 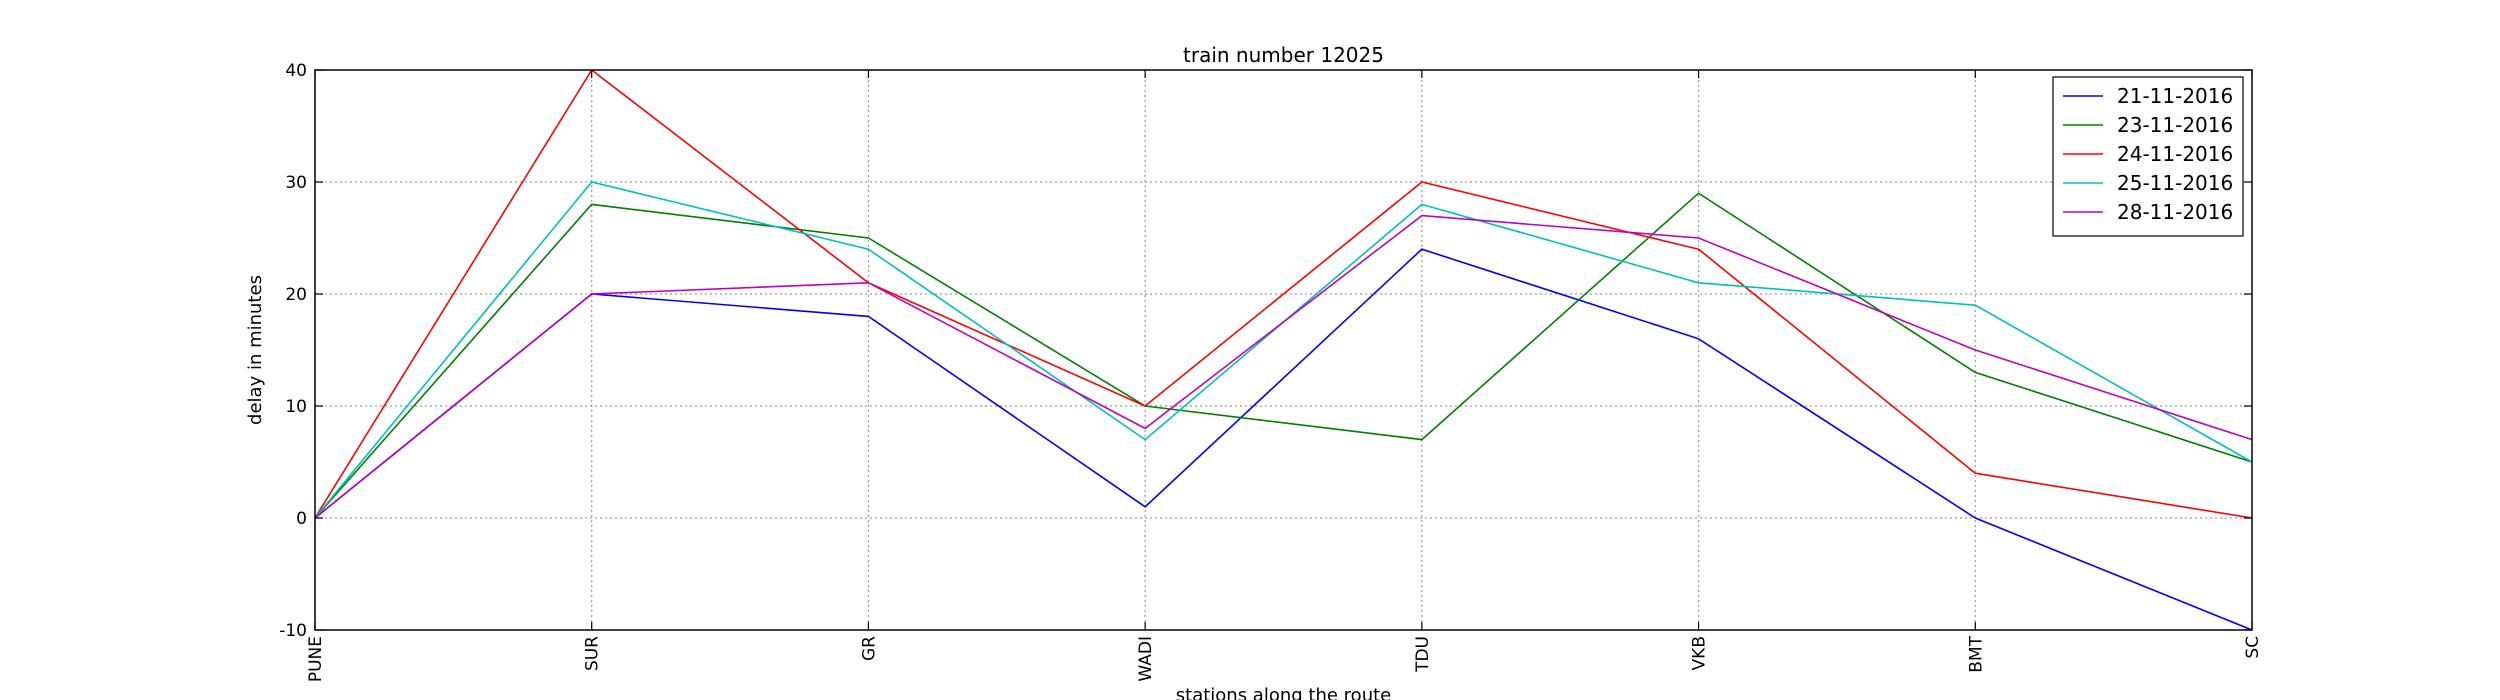 I want to click on y-tick-label: 20, so click(x=296, y=295).